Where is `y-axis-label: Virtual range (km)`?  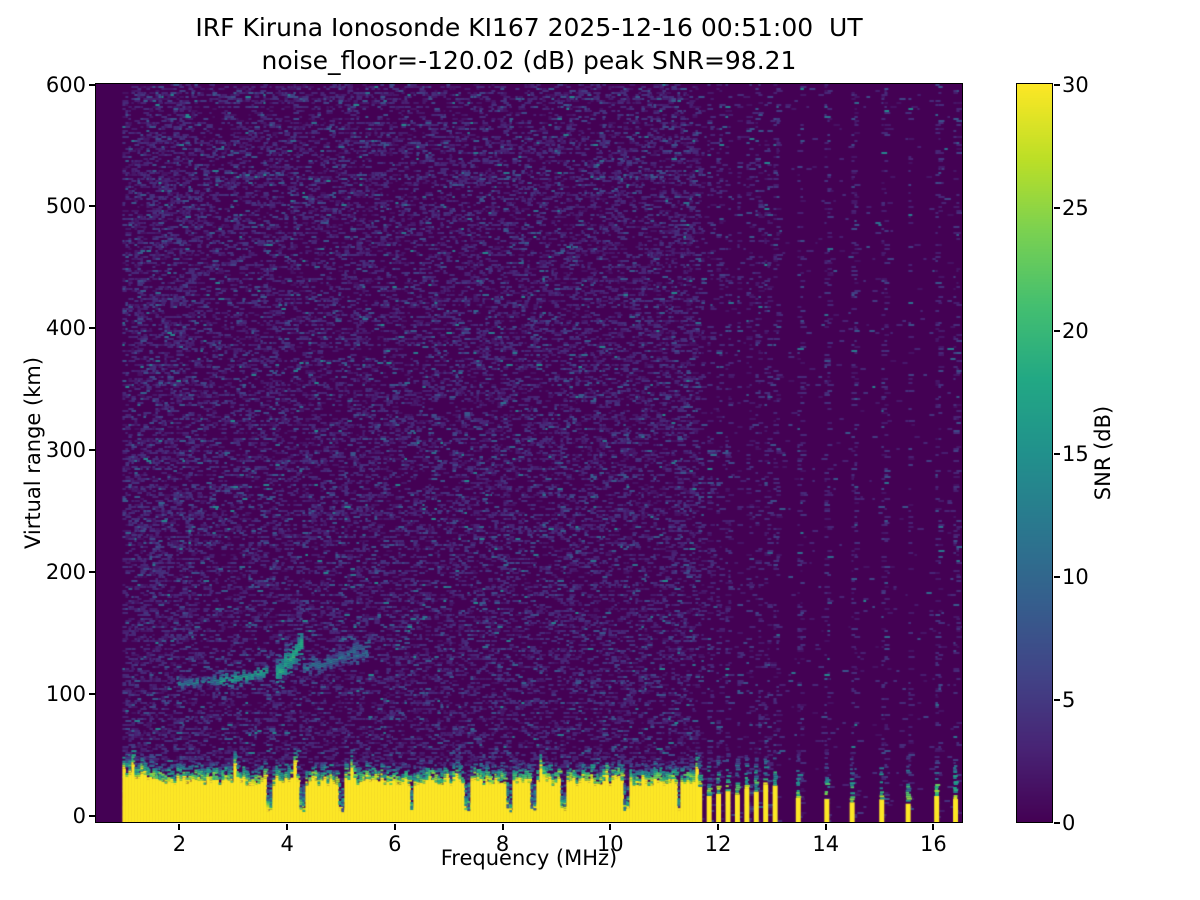
y-axis-label: Virtual range (km) is located at coordinates (33, 453).